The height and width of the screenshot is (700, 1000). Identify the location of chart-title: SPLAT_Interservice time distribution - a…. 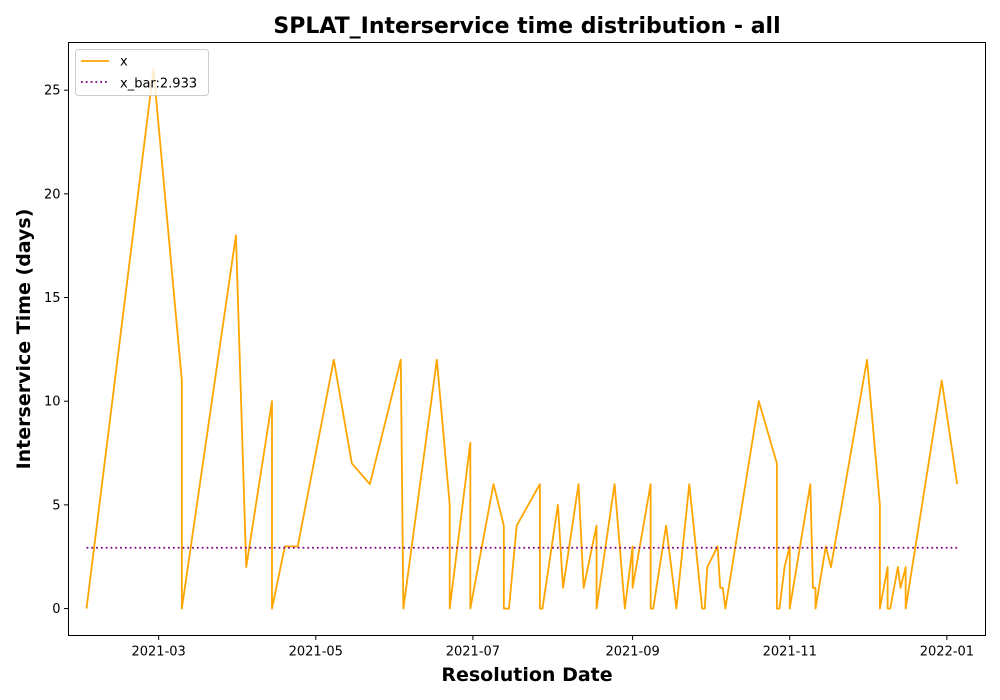
(526, 26).